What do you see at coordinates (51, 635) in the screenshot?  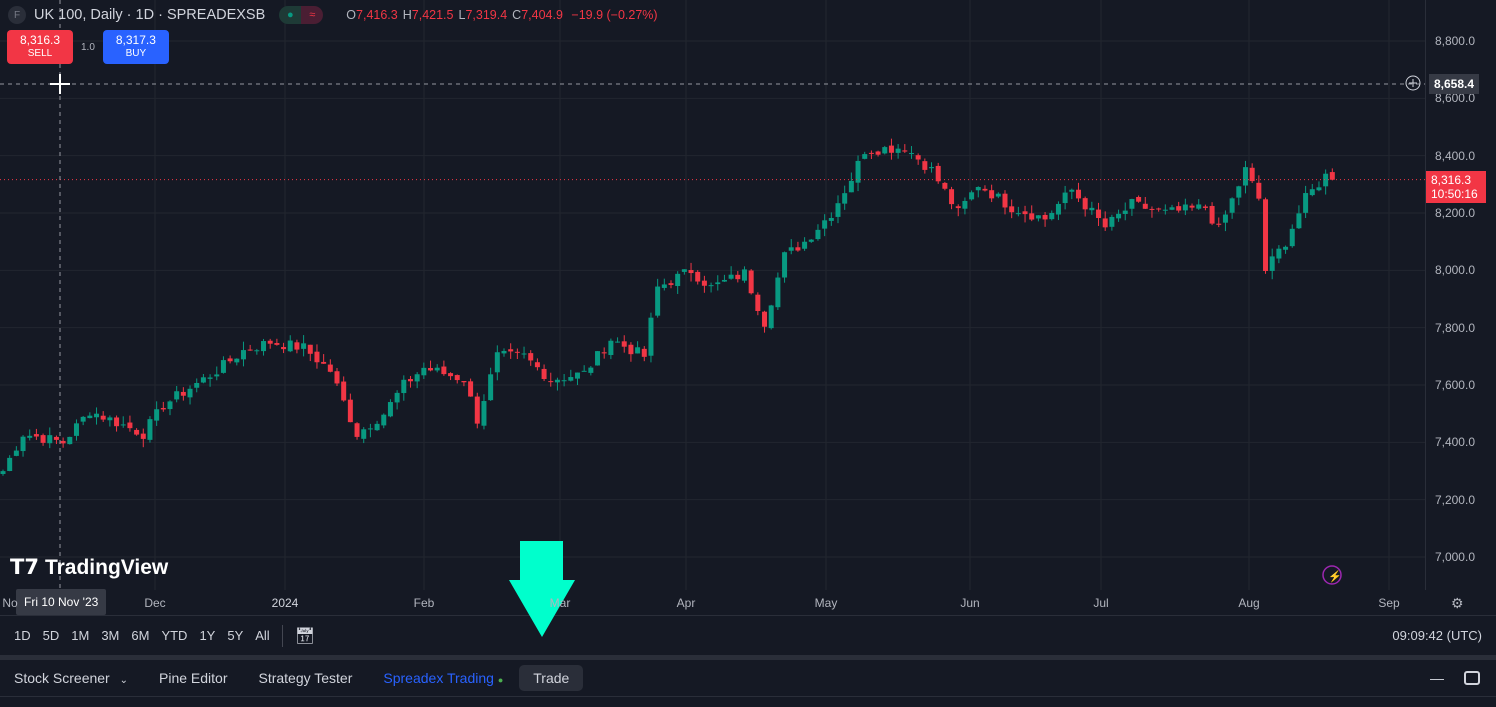 I see `range-5d: 5D` at bounding box center [51, 635].